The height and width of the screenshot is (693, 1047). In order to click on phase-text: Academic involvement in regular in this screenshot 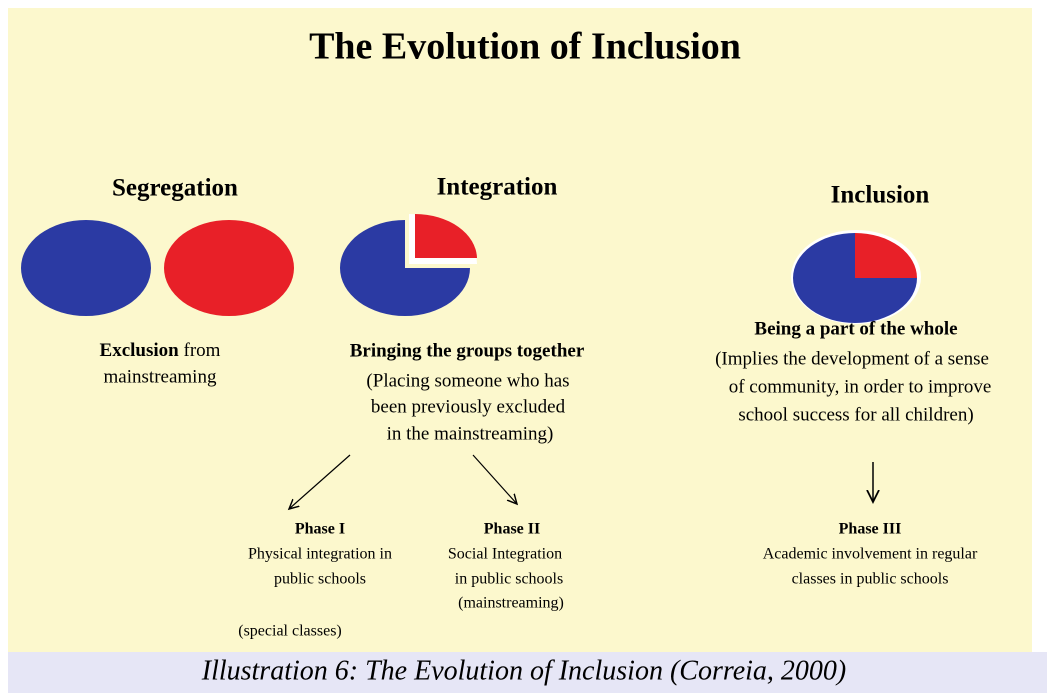, I will do `click(870, 554)`.